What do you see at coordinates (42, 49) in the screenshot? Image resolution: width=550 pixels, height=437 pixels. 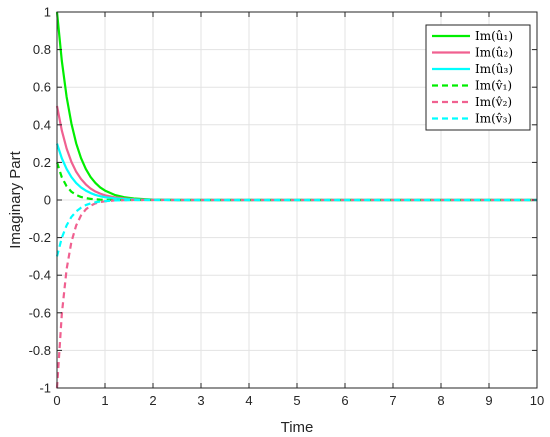 I see `y-tick-label: 0.8` at bounding box center [42, 49].